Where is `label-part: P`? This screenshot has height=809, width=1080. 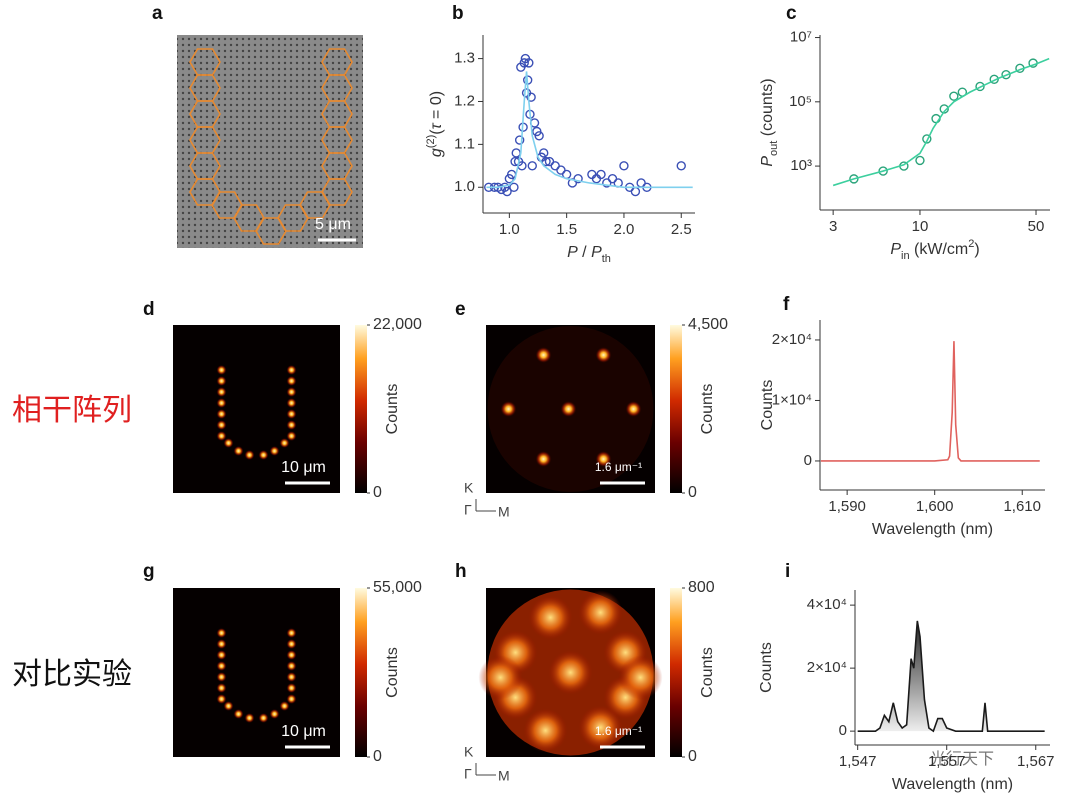
label-part: P is located at coordinates (596, 252).